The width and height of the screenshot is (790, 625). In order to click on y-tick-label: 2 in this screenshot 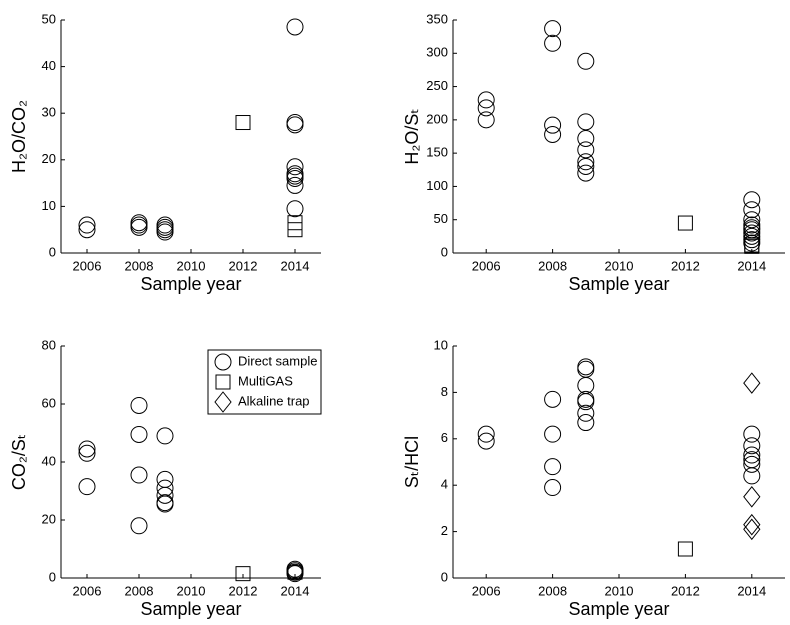, I will do `click(444, 530)`.